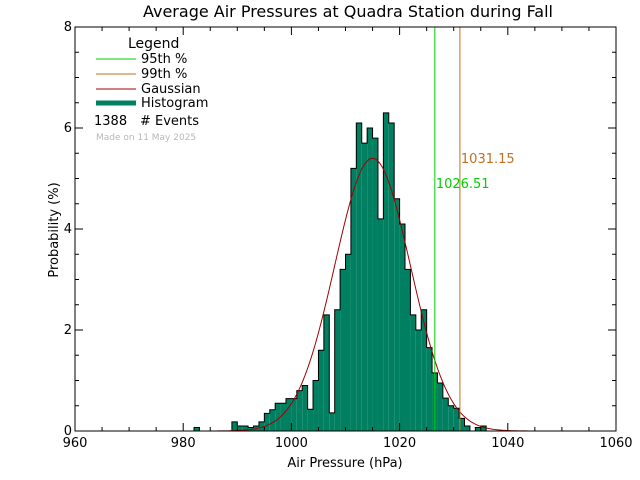 The height and width of the screenshot is (480, 640). Describe the element at coordinates (488, 159) in the screenshot. I see `percentile-label: 1031.15` at that location.